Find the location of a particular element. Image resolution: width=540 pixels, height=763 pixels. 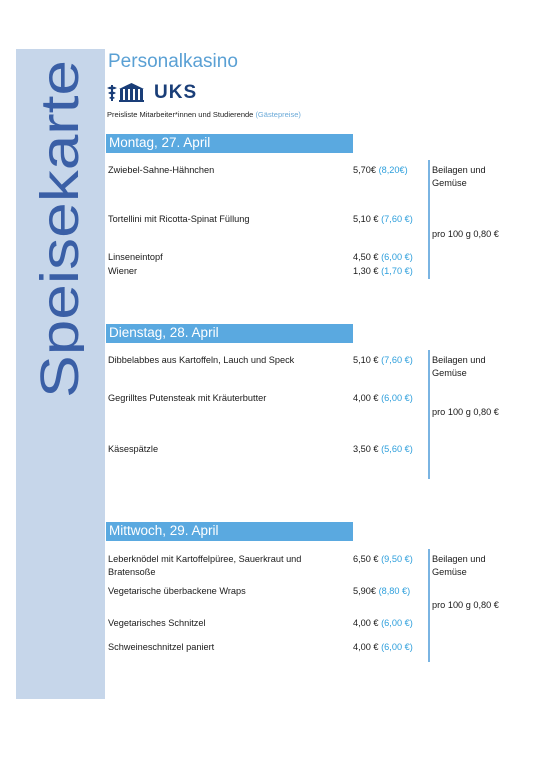

dish-name: Wiener is located at coordinates (123, 271).